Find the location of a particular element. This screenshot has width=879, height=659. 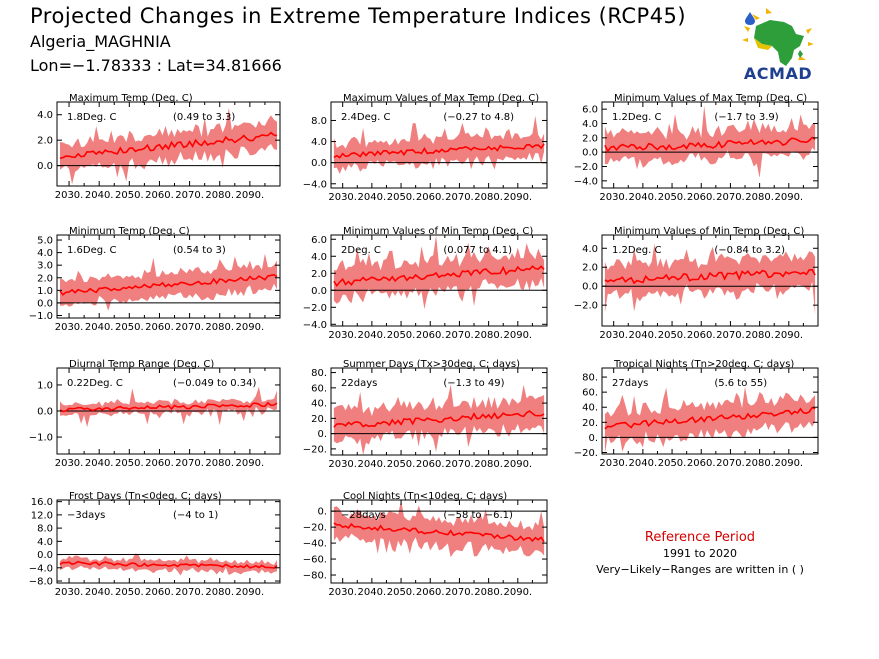

likely-range: (0.077 to 4.1) is located at coordinates (477, 250).